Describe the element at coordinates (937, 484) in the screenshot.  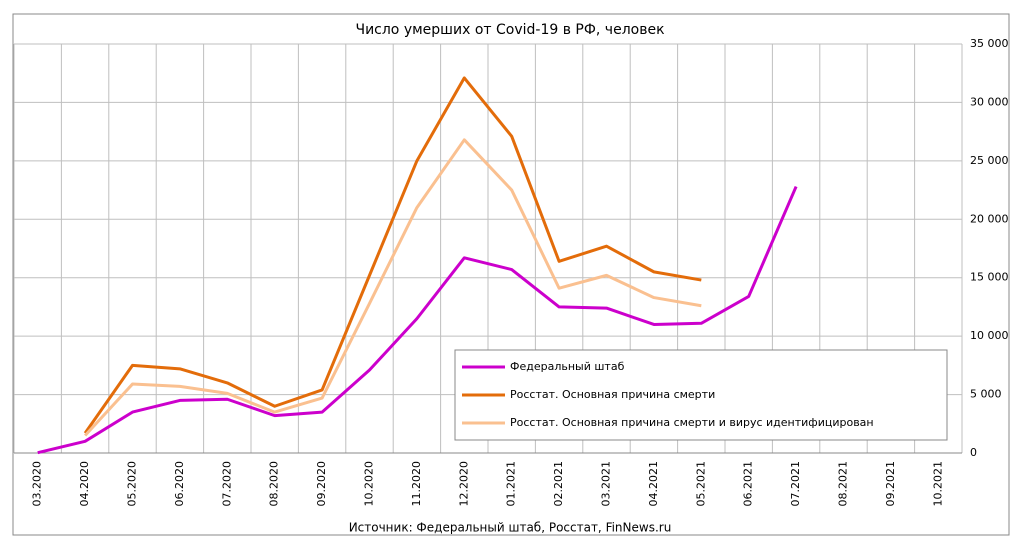
I see `x-tick-label: 10.2021` at that location.